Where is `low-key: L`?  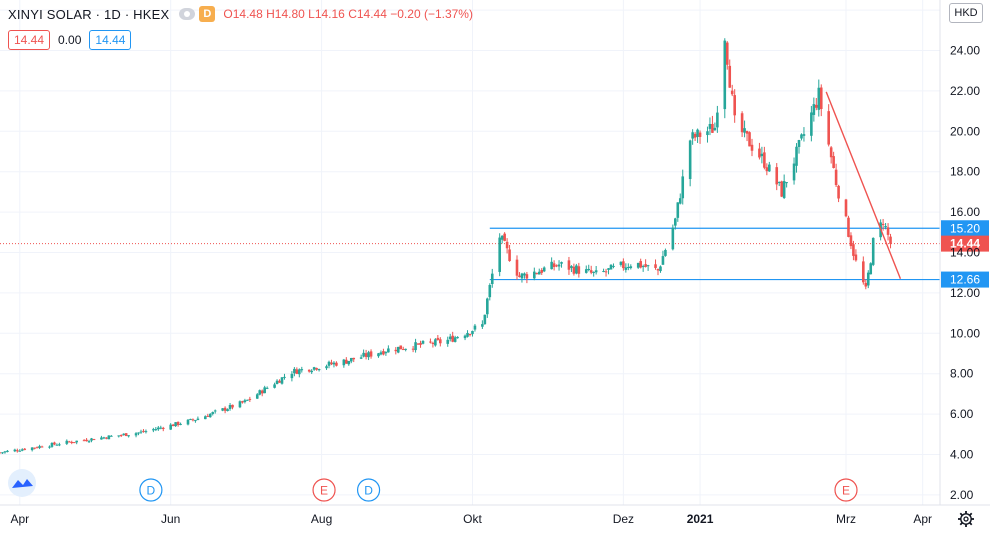
low-key: L is located at coordinates (311, 14).